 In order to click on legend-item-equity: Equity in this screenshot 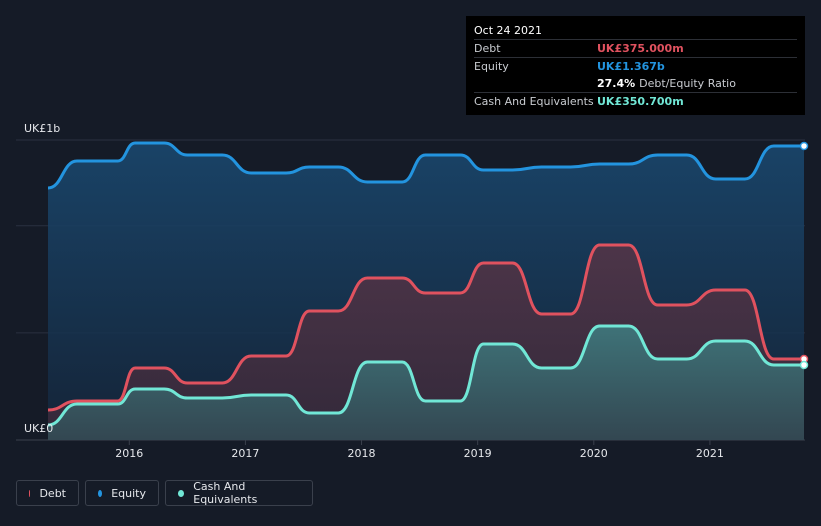, I will do `click(122, 493)`.